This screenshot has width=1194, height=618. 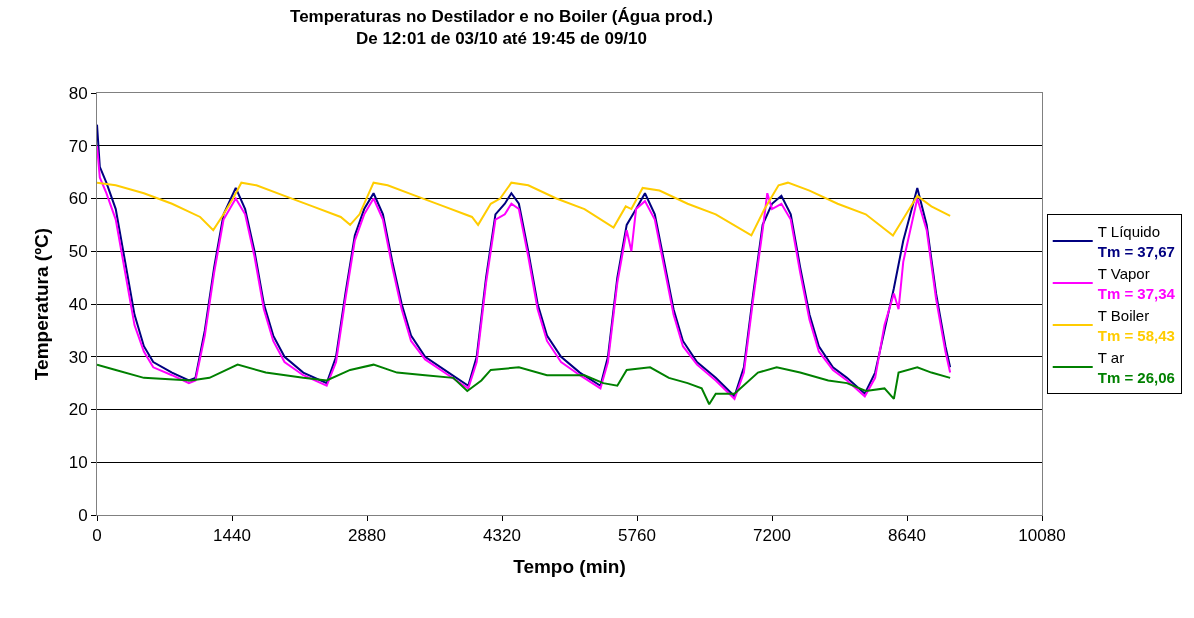 I want to click on x-tick-label: 2880, so click(x=367, y=536).